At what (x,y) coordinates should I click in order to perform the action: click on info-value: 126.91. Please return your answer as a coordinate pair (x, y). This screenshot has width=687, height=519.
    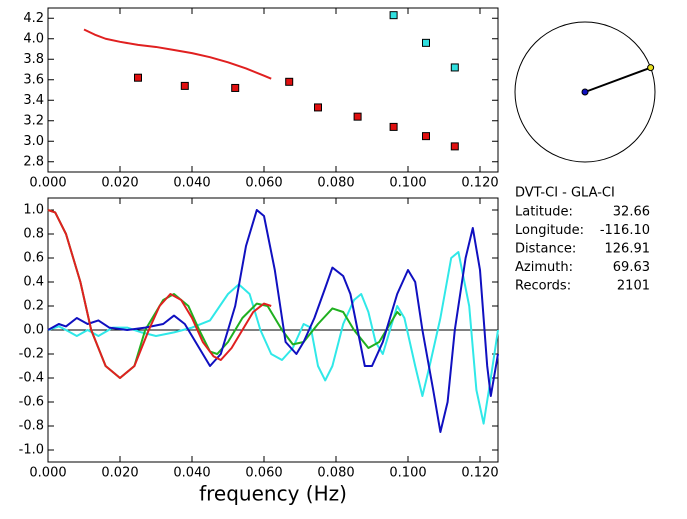
    Looking at the image, I should click on (628, 249).